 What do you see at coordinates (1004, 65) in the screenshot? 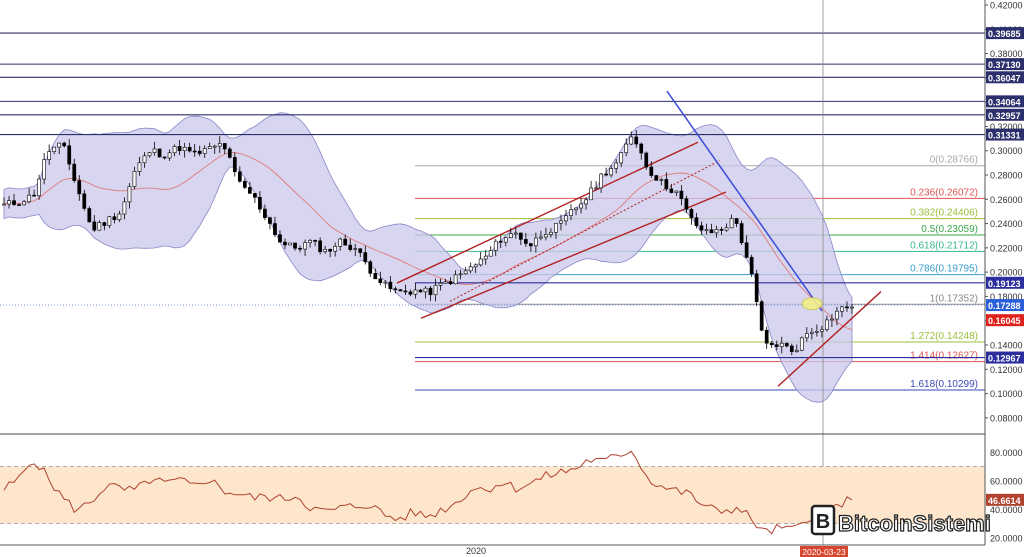
I see `level-badge: 0.37130` at bounding box center [1004, 65].